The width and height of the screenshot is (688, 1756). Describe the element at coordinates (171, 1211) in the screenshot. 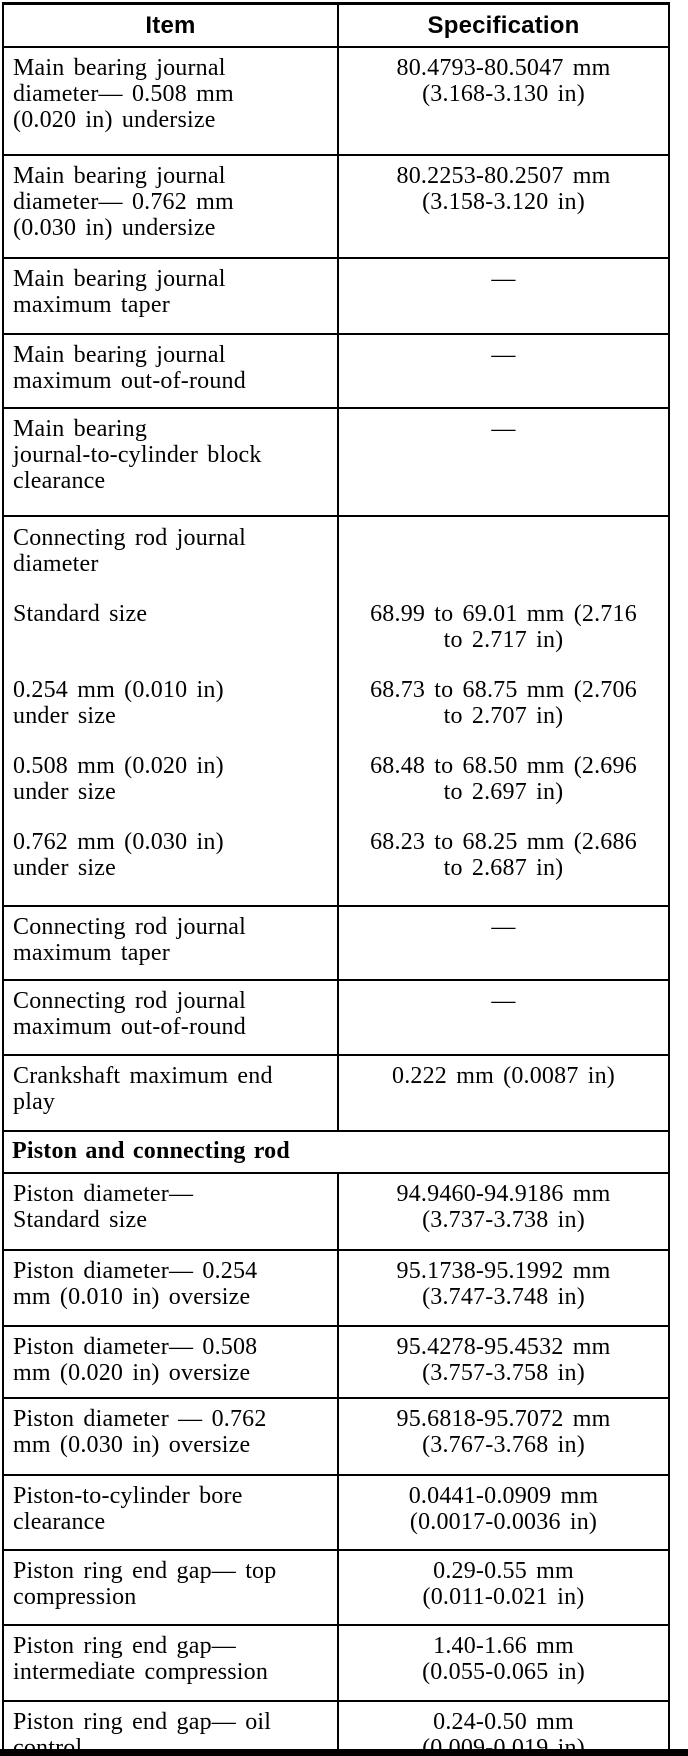

I see `item-cell: Piston diameter— Standard size` at that location.